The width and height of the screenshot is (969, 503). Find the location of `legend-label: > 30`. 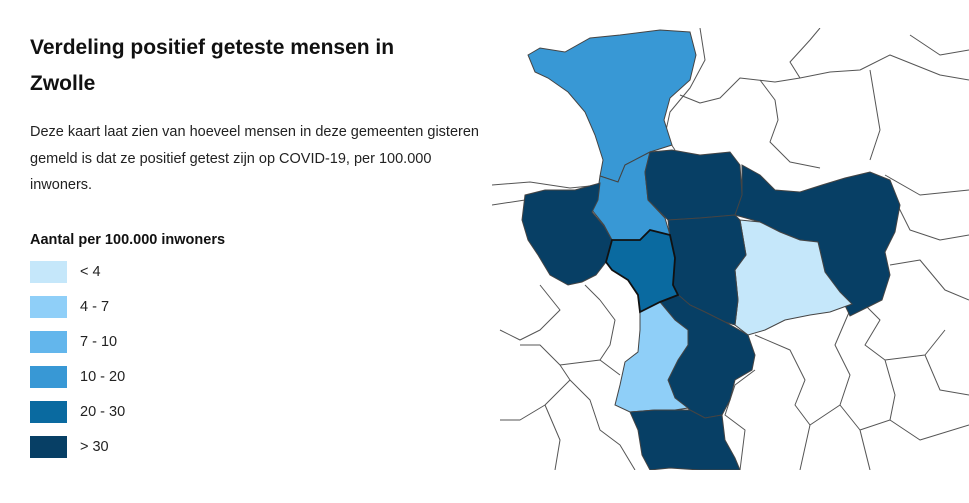

legend-label: > 30 is located at coordinates (94, 447).